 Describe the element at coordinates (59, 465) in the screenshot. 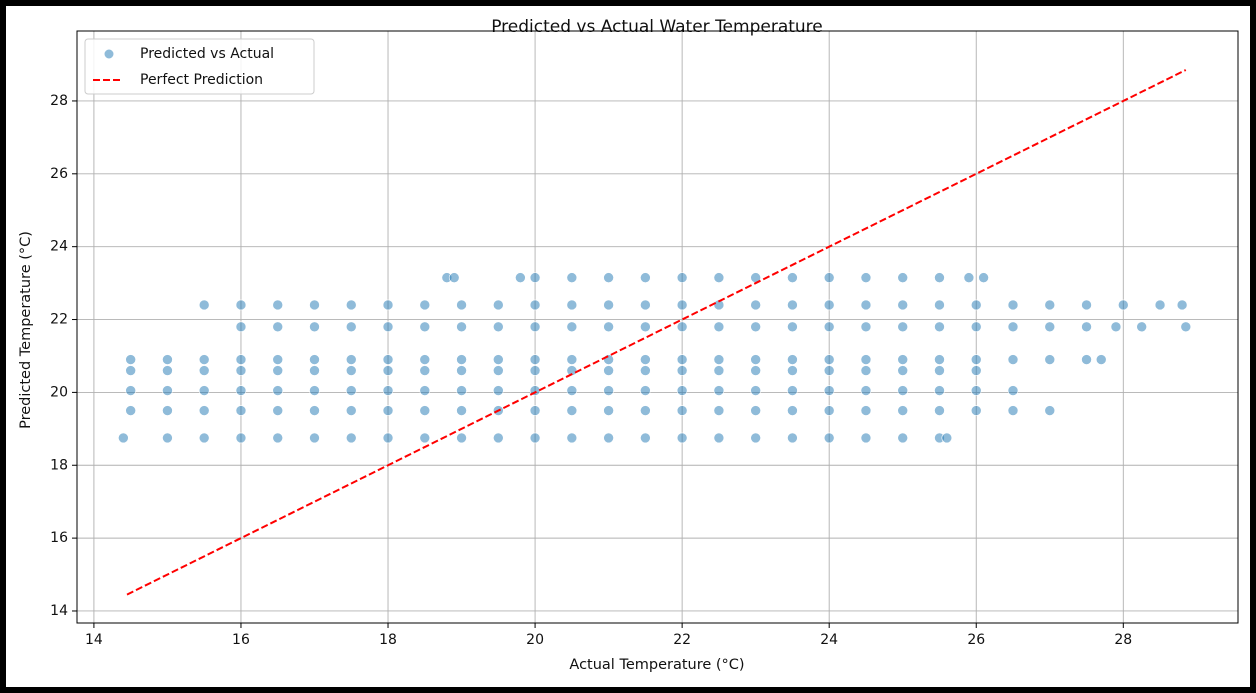

I see `y-tick-label: 18` at that location.